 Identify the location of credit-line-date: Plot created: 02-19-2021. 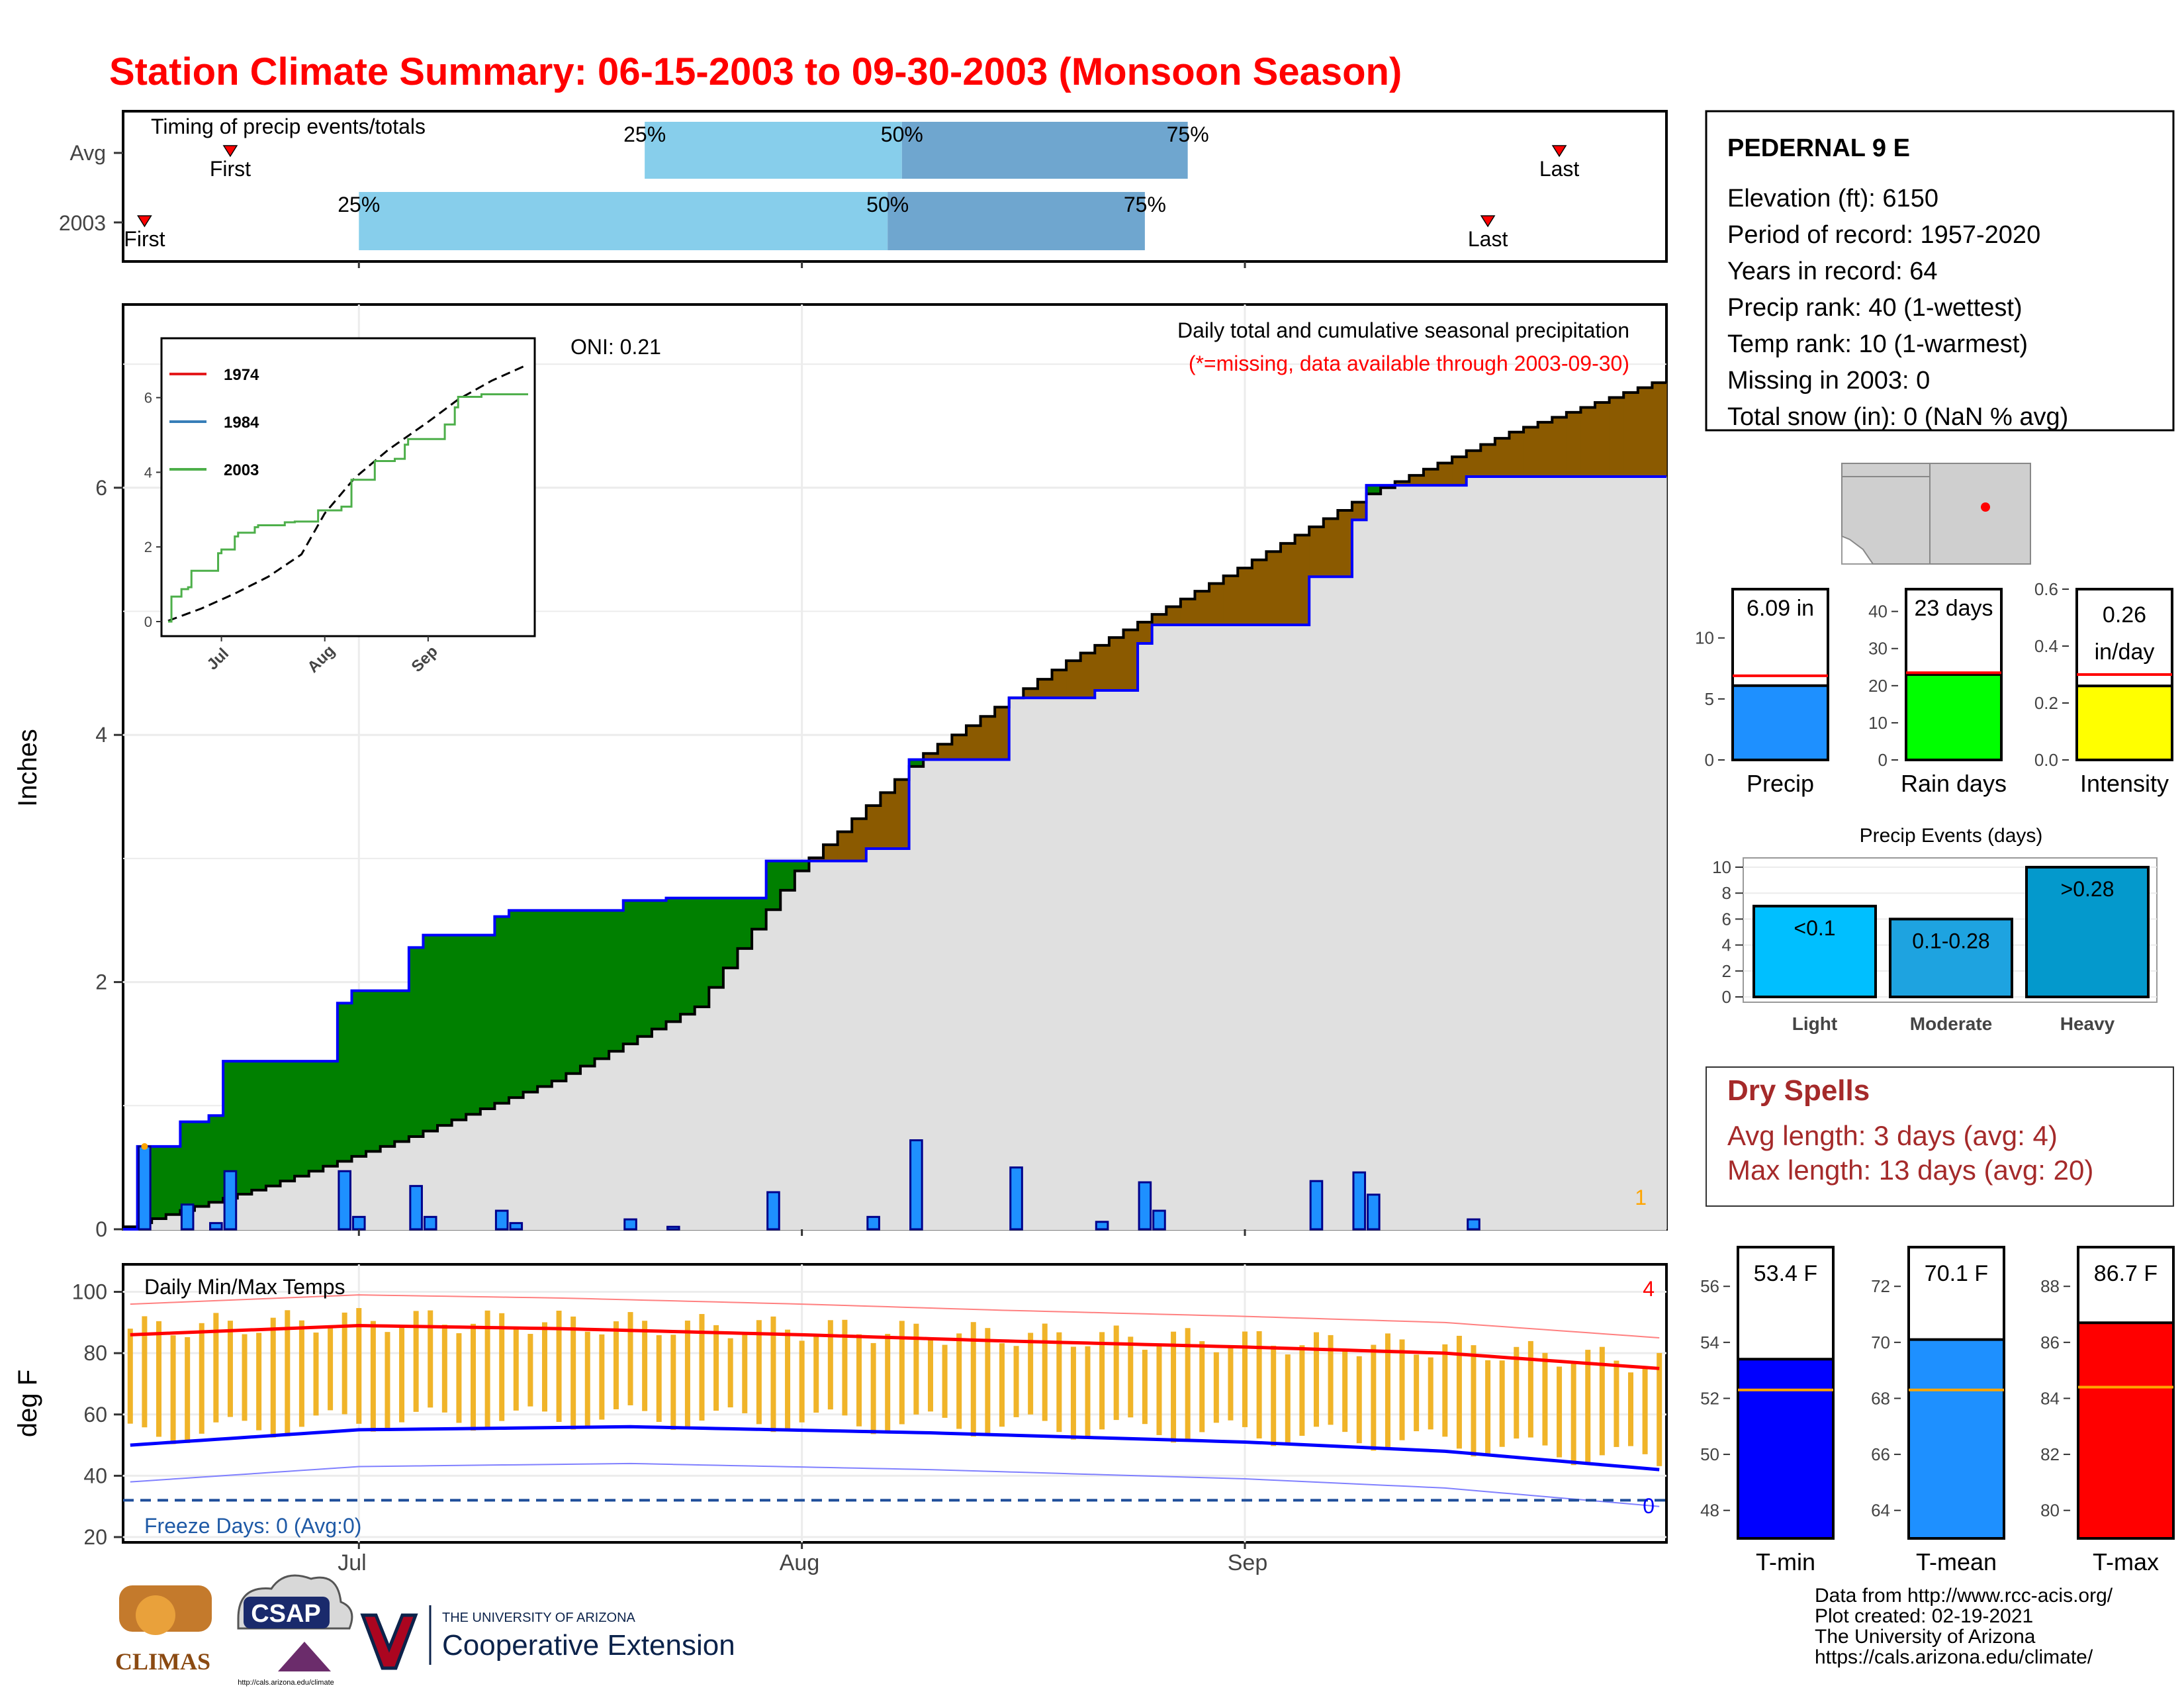
(1924, 1616).